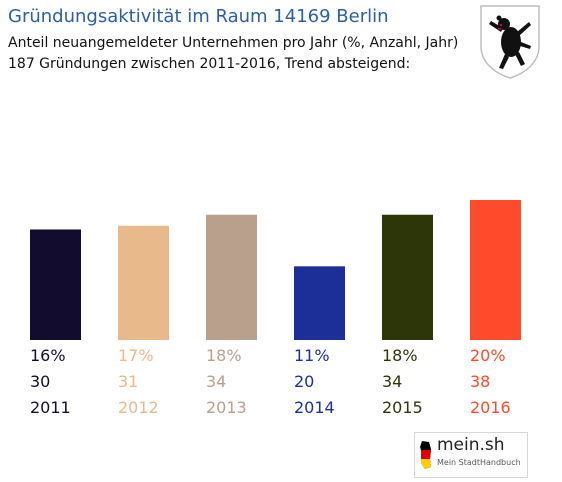 The image size is (562, 482). I want to click on count-label-2015: 34, so click(392, 381).